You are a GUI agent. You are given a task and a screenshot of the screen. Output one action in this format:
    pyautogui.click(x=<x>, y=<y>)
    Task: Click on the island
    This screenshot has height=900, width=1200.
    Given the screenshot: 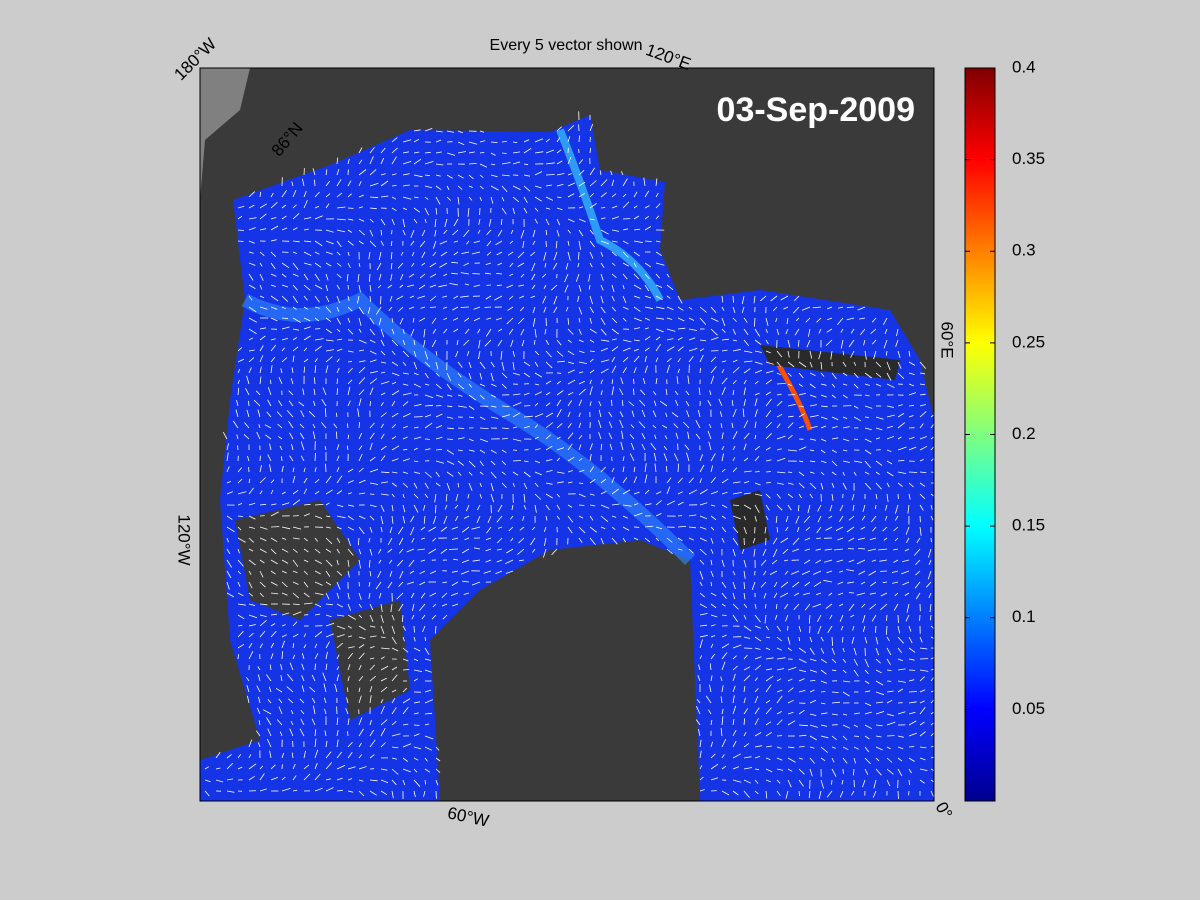 What is the action you would take?
    pyautogui.click(x=750, y=520)
    